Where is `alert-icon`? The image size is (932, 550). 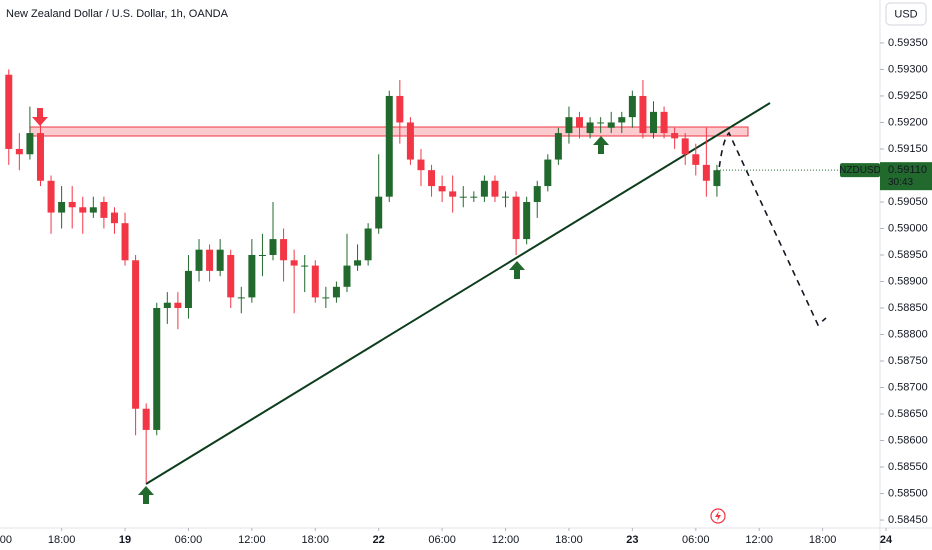
alert-icon is located at coordinates (718, 516).